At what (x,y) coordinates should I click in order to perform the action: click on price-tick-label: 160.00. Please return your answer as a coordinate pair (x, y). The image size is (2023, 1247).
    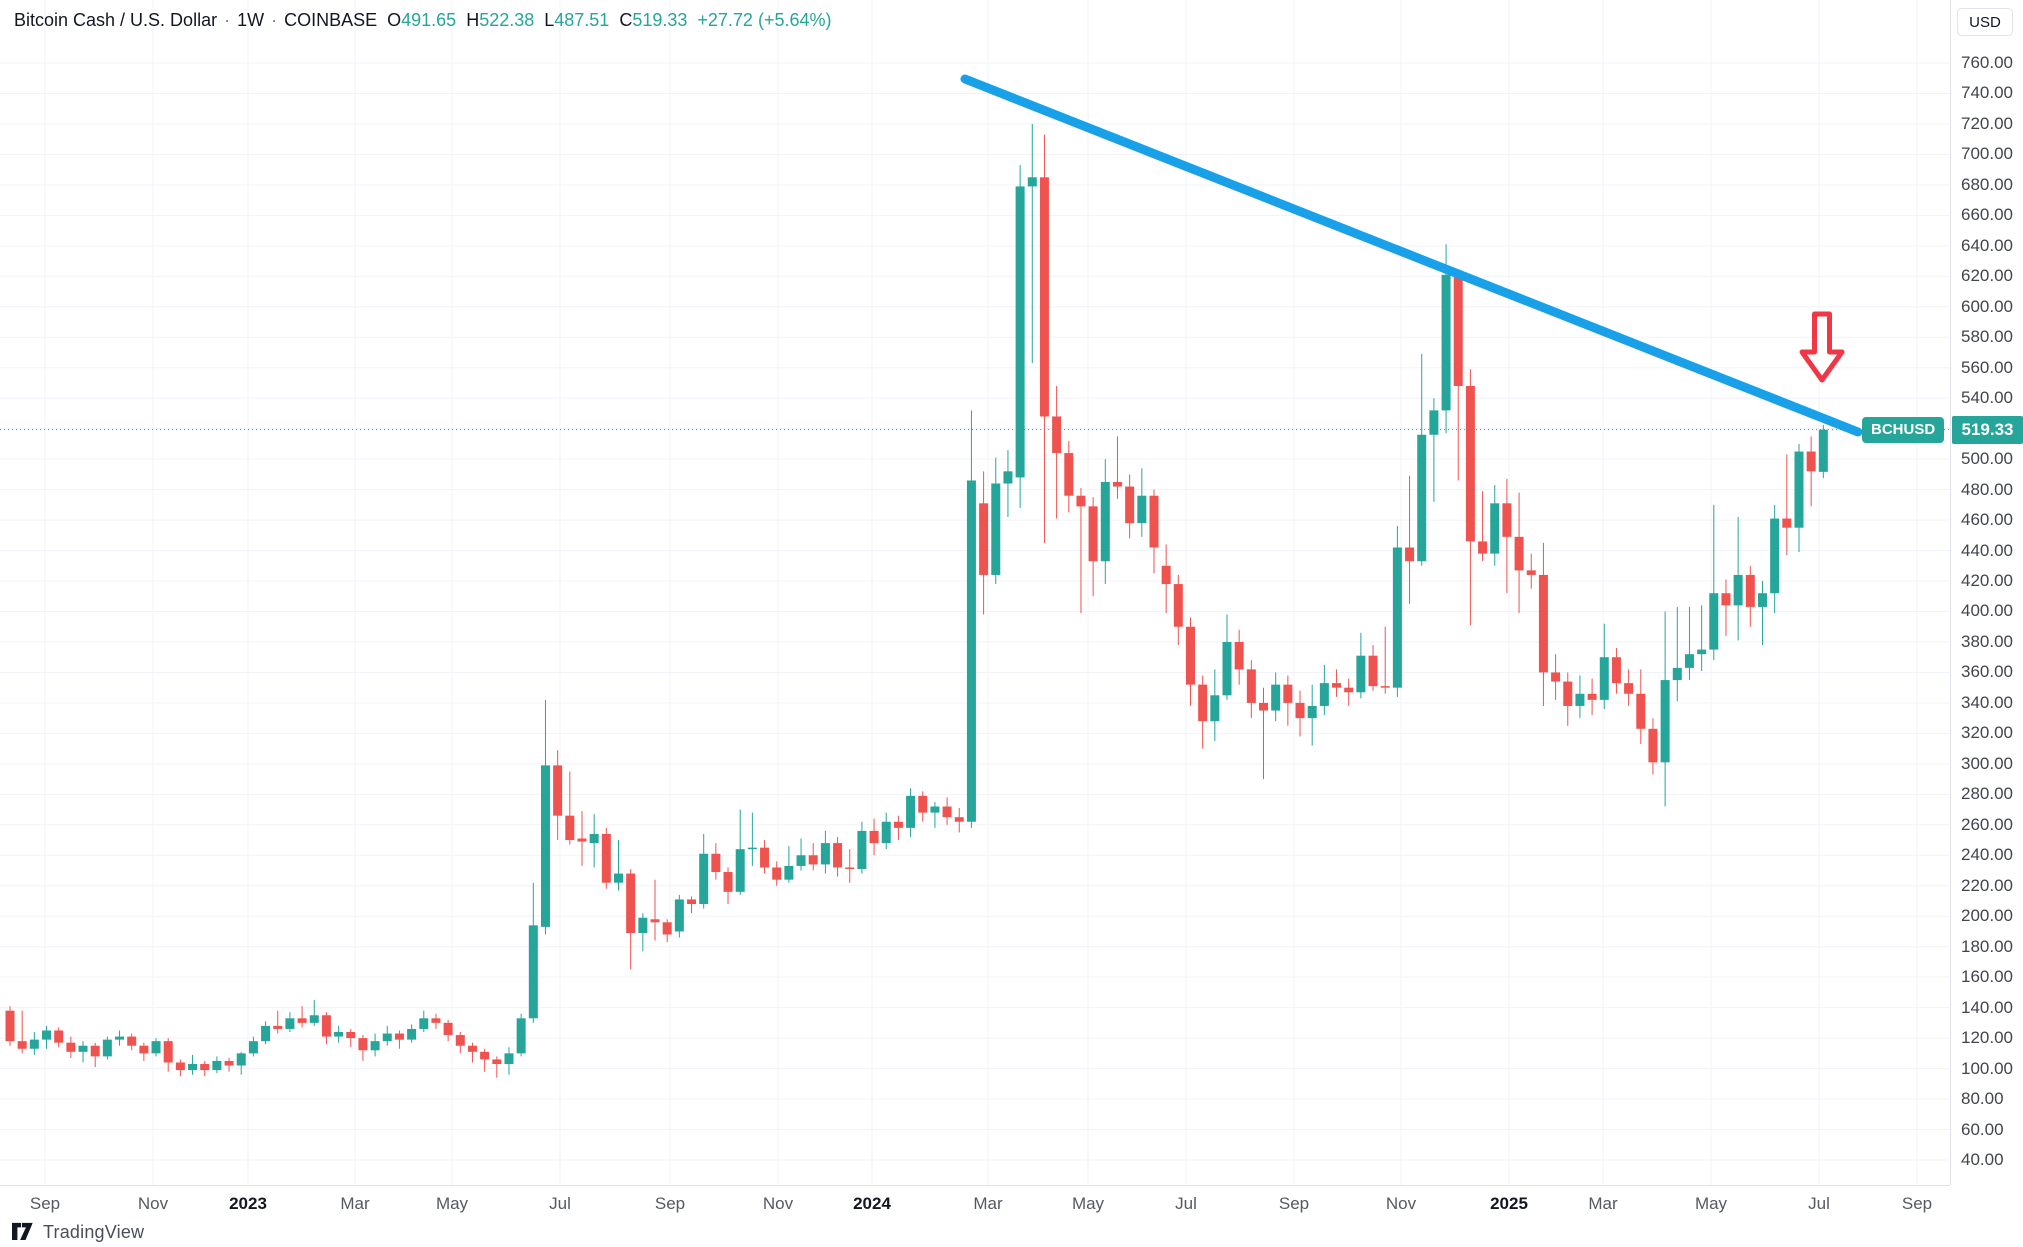
    Looking at the image, I should click on (1987, 977).